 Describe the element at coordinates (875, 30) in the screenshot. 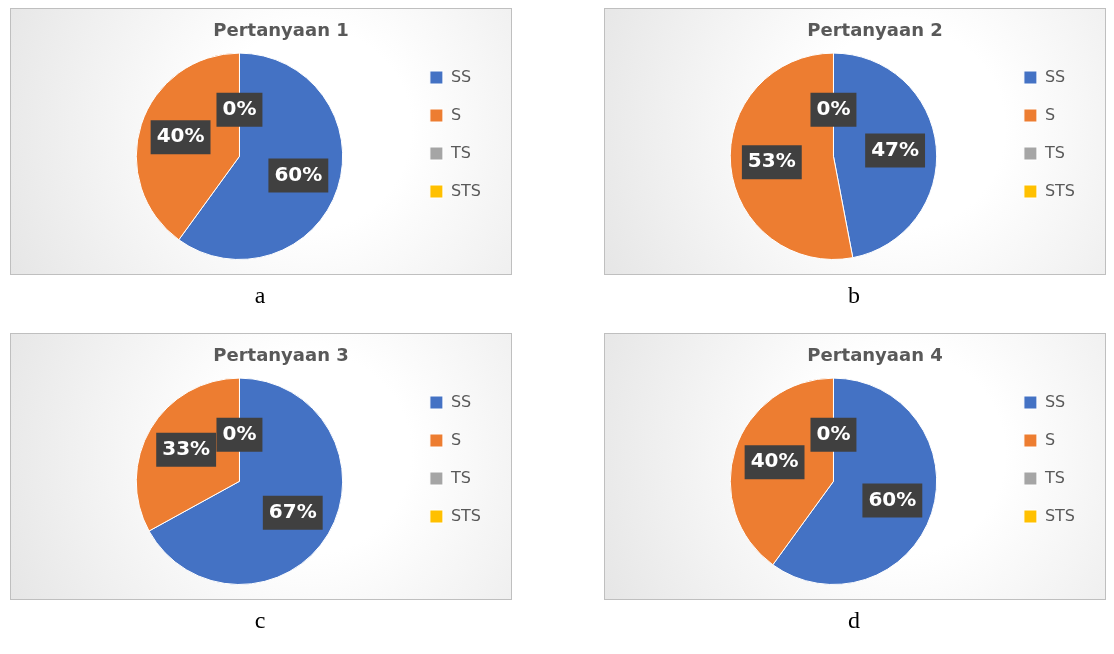

I see `chart-title: Pertanyaan 2` at that location.